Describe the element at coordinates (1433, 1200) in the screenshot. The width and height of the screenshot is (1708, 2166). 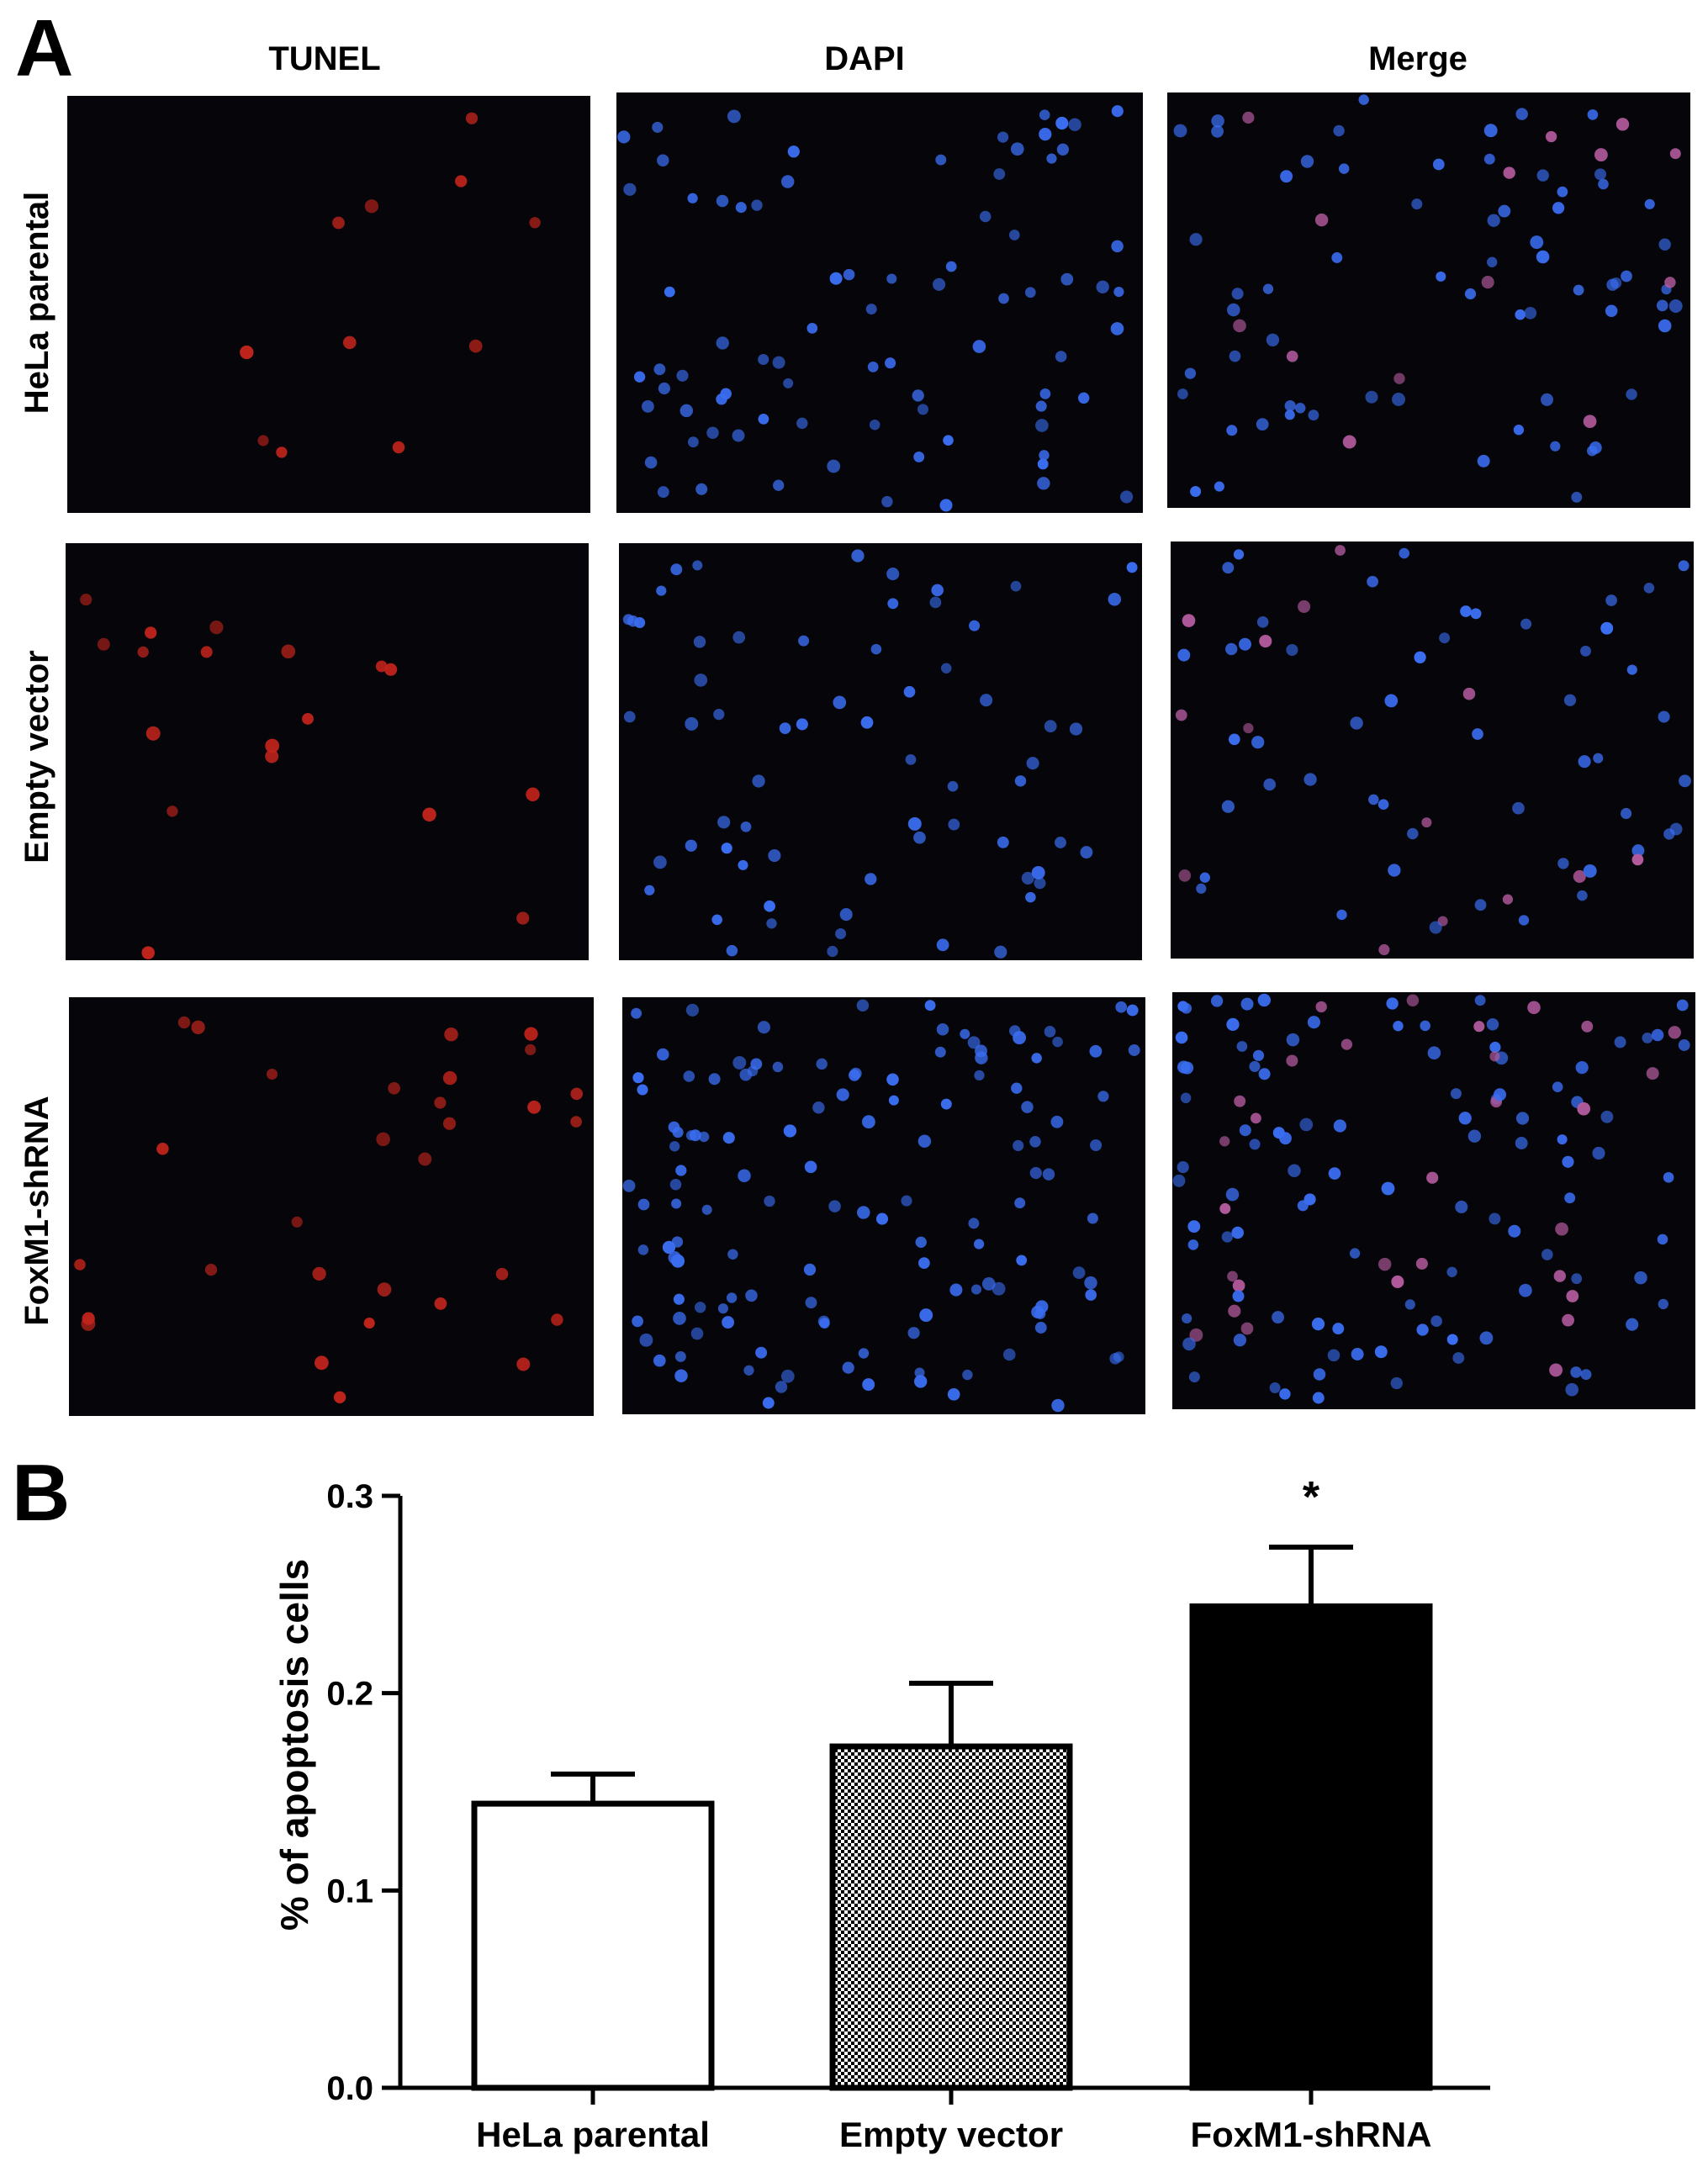
I see `micrograph-merge-foxm1-shrna` at that location.